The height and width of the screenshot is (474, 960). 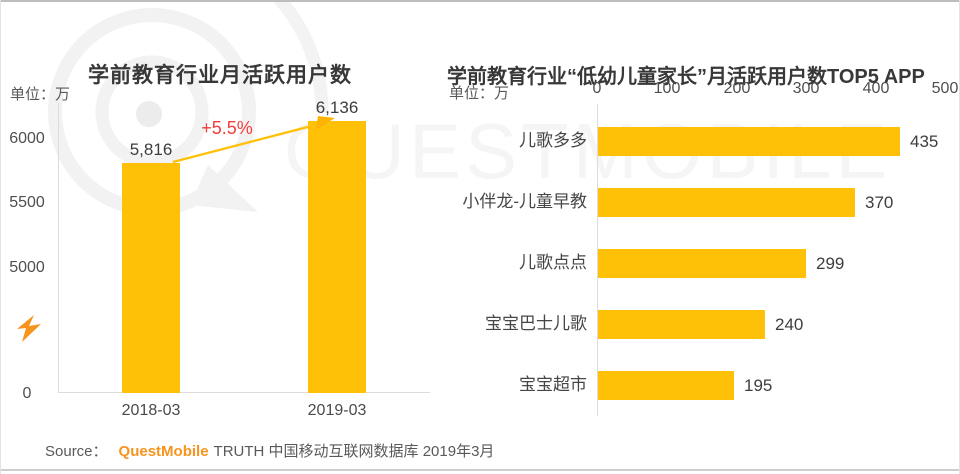 I want to click on bar-erge-diandian: 299, so click(x=721, y=263).